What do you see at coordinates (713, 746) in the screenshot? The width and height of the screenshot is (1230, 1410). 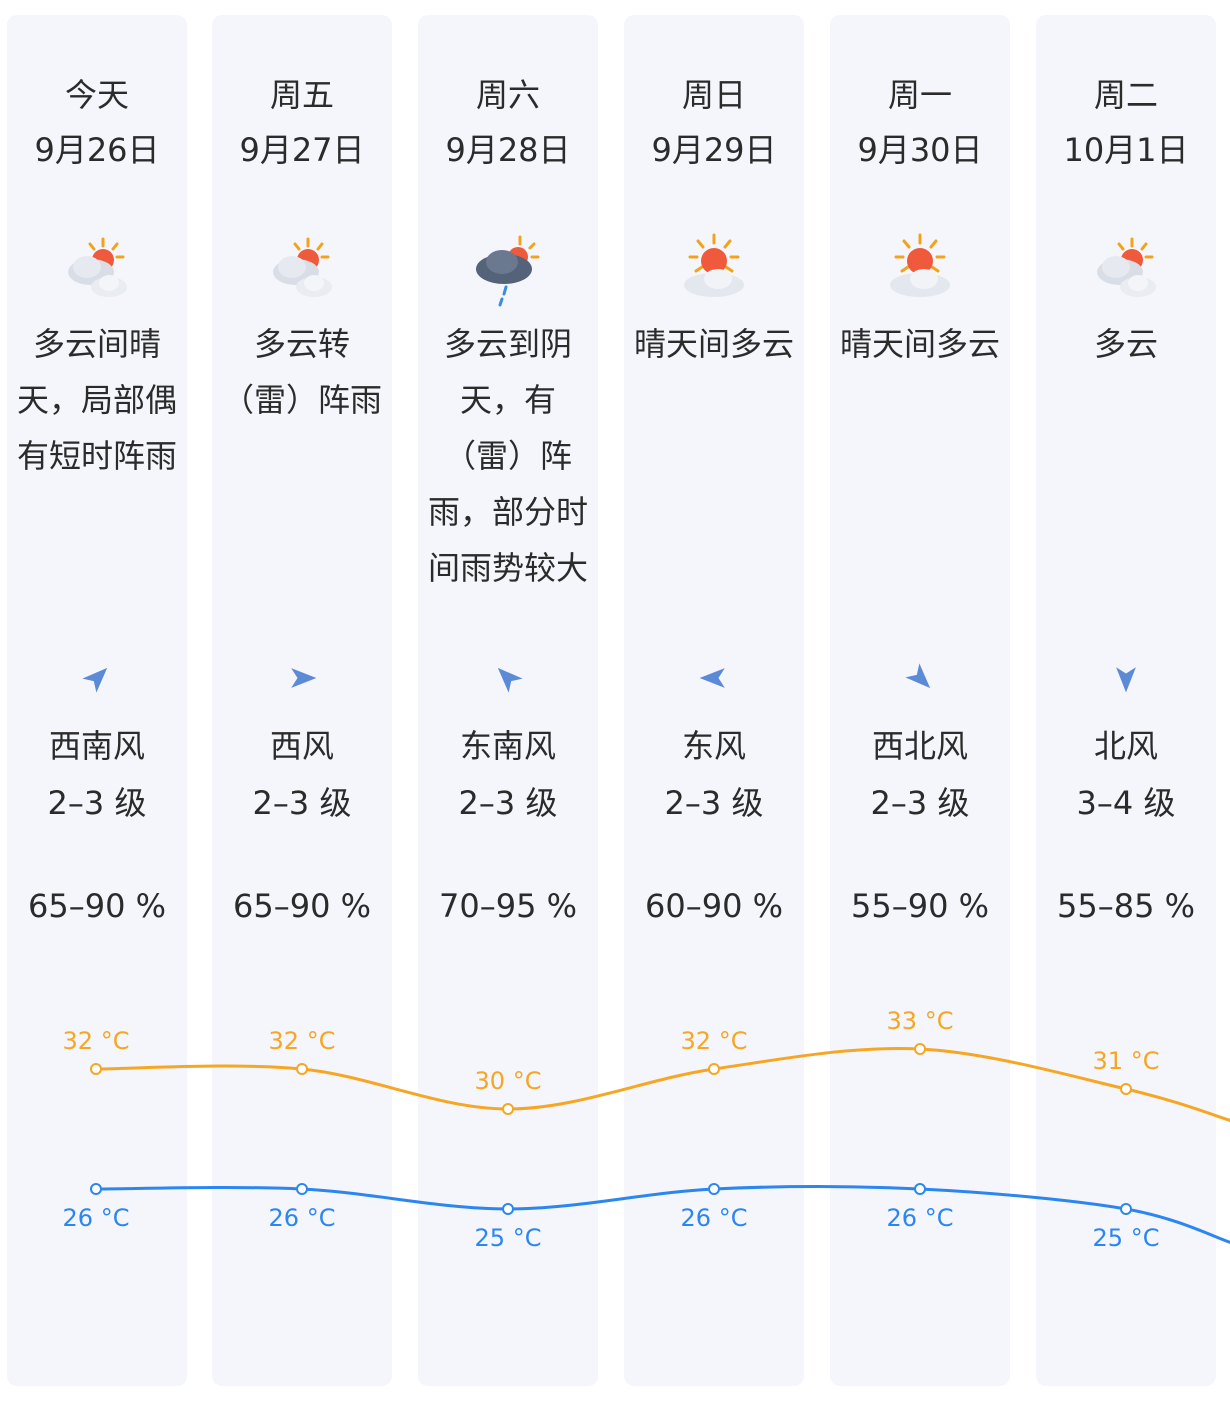 I see `wind-direction: 东风` at bounding box center [713, 746].